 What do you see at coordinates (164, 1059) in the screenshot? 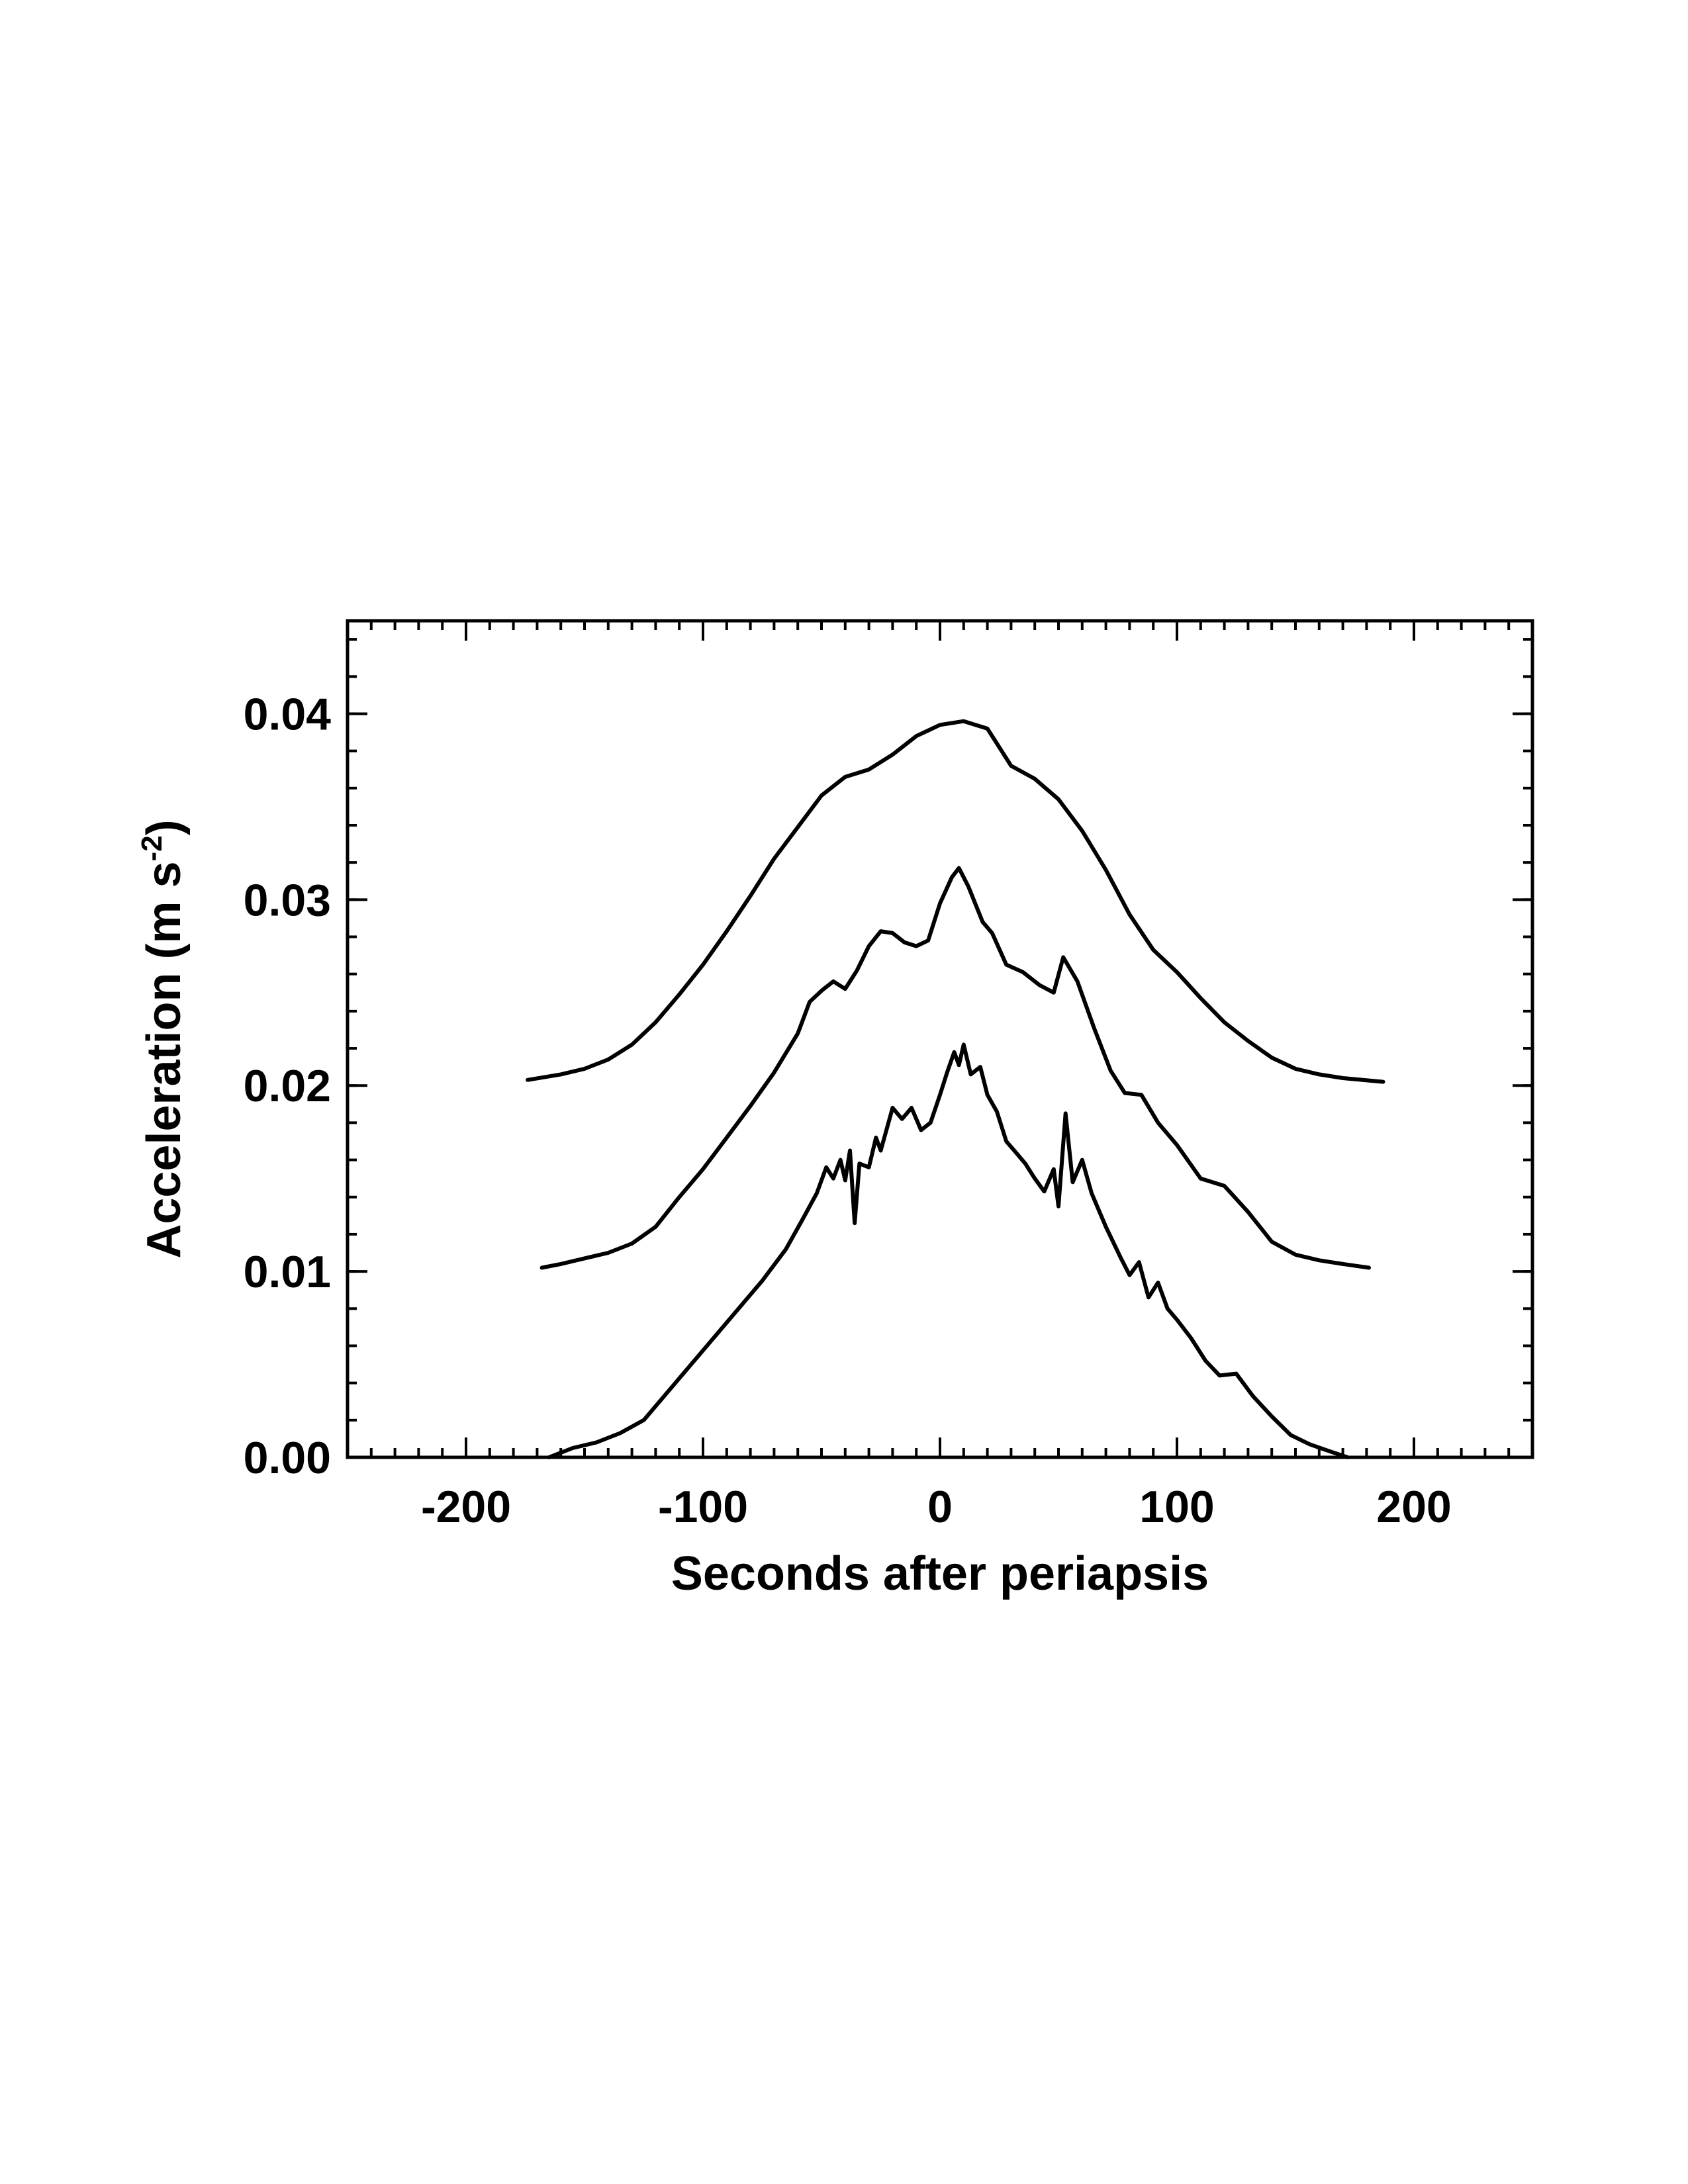
I see `y-axis-title-main: Acceleration (m s` at bounding box center [164, 1059].